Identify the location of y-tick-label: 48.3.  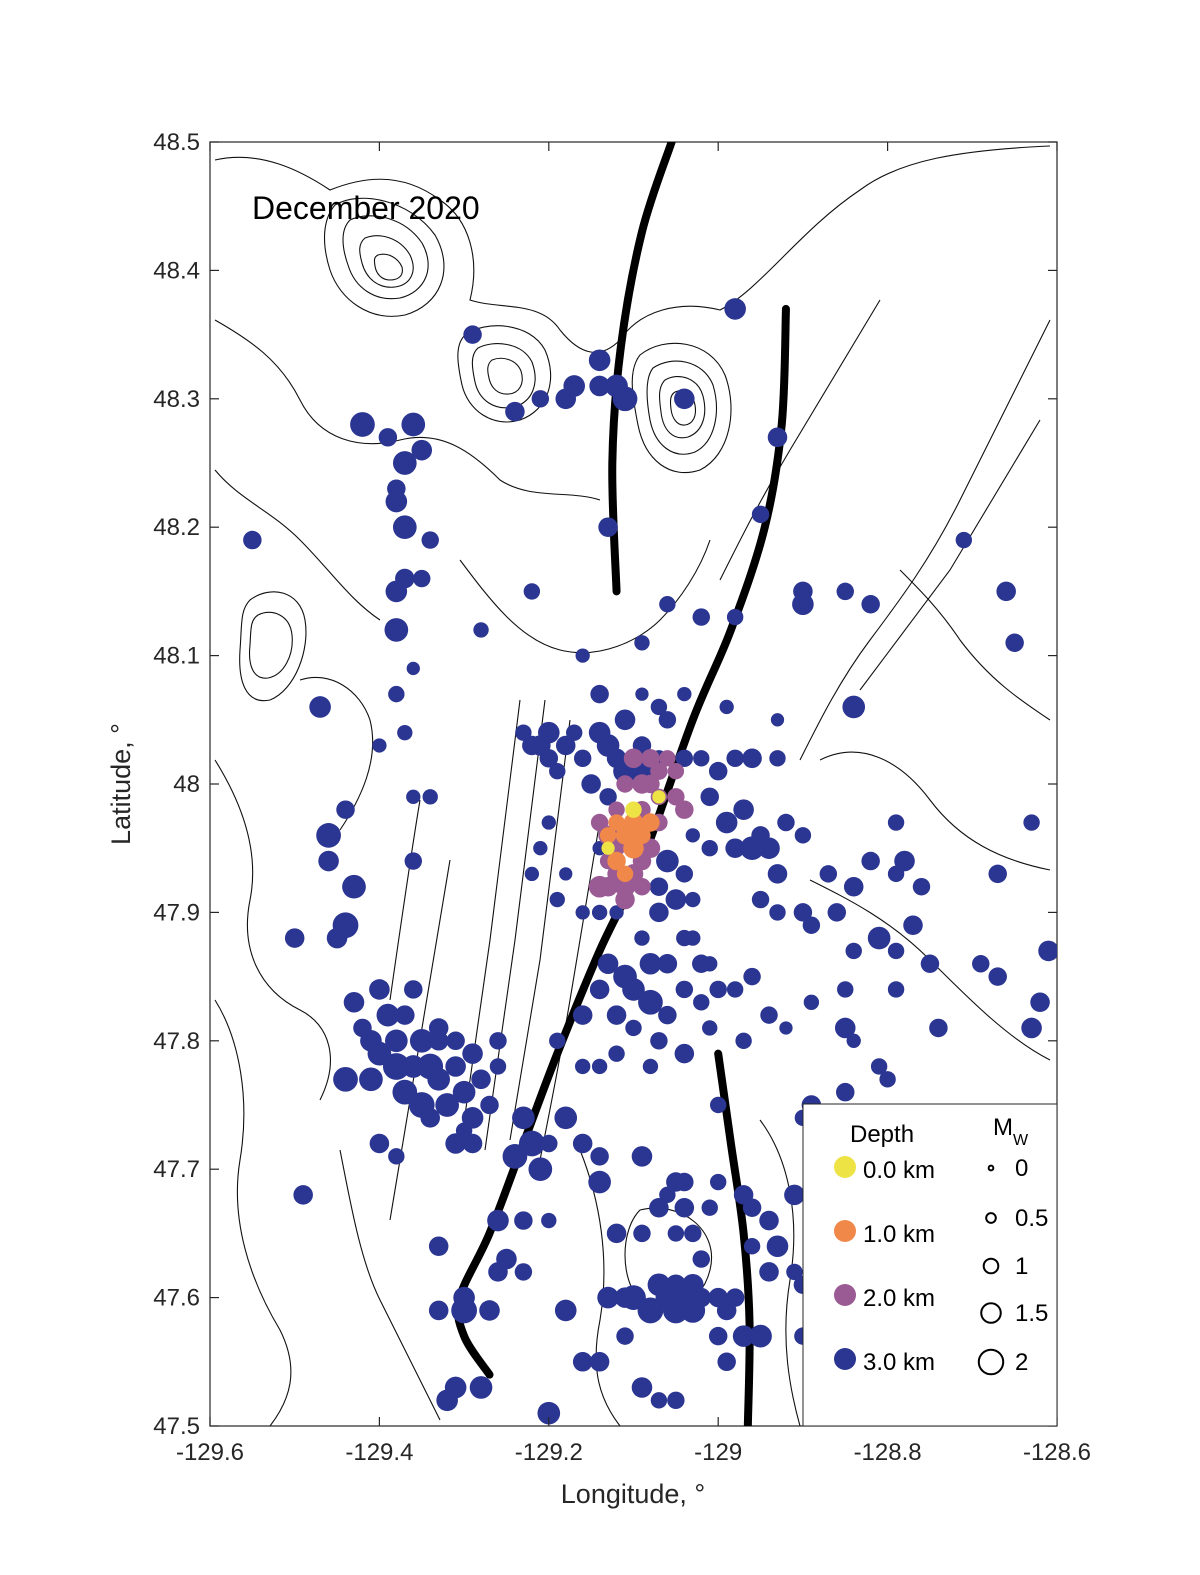
(176, 399).